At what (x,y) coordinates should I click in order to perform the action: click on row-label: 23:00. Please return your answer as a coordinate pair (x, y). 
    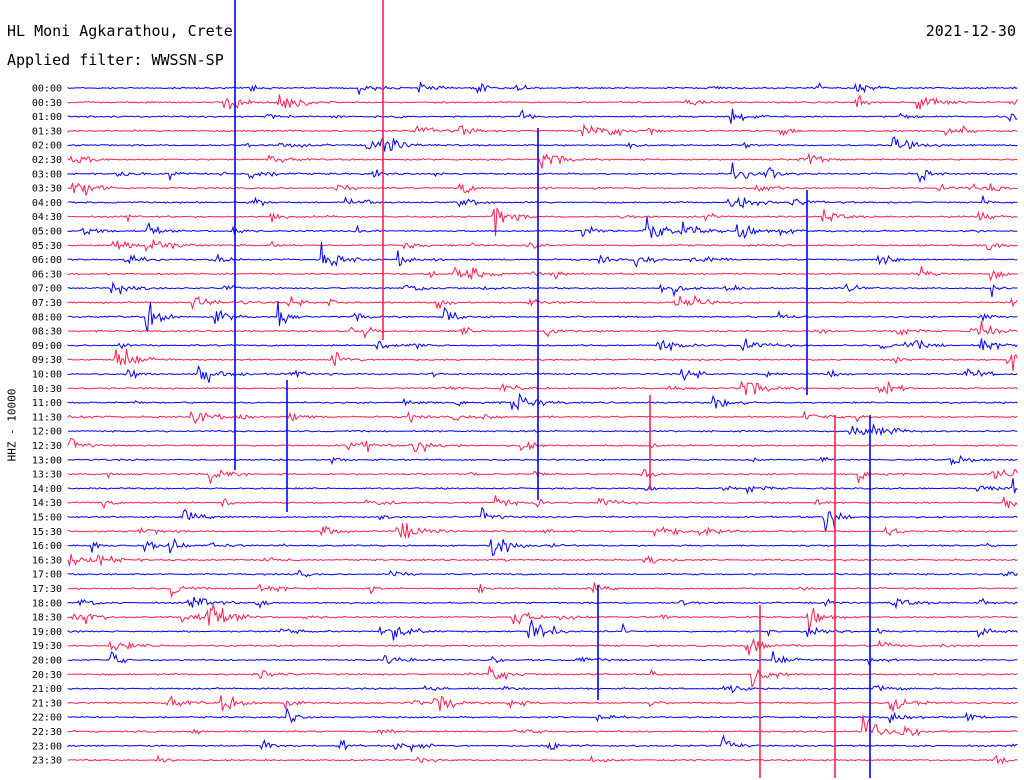
    Looking at the image, I should click on (47, 746).